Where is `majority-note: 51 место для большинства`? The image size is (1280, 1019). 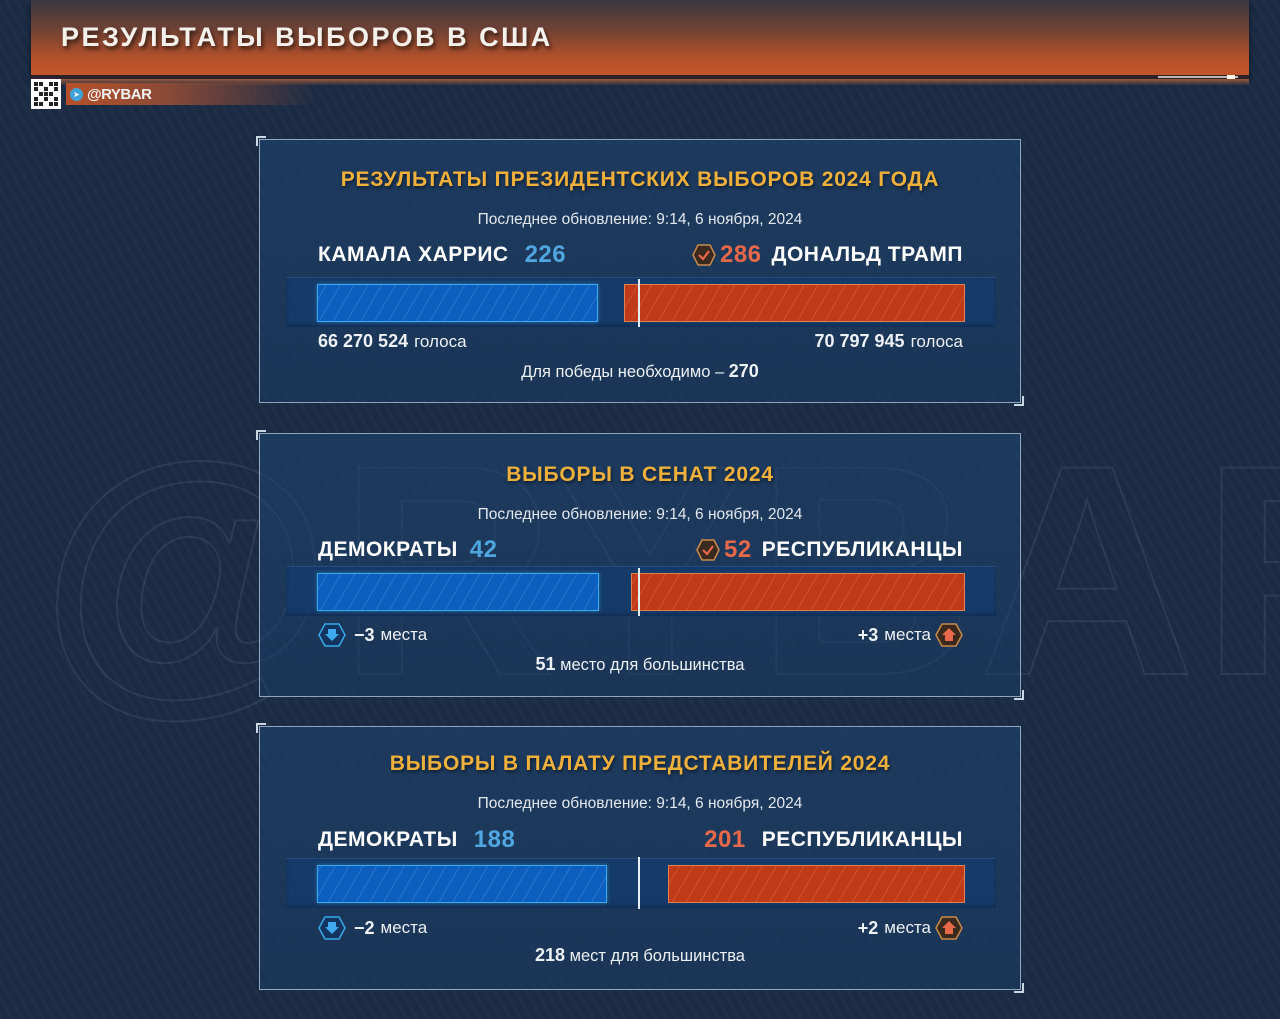
majority-note: 51 место для большинства is located at coordinates (640, 664).